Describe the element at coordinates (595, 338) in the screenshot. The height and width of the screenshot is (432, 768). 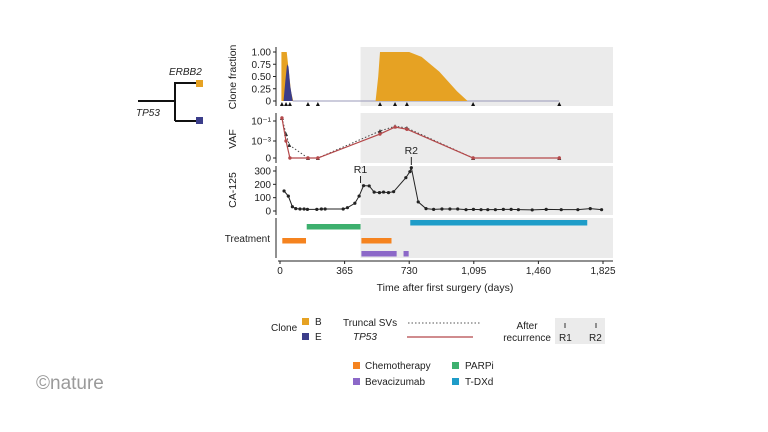
I see `legend-r2-label: R2` at that location.